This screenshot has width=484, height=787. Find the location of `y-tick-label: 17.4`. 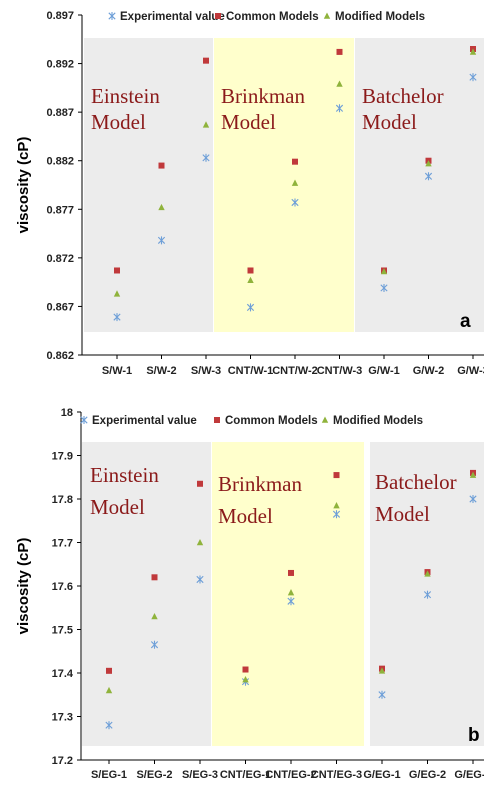

y-tick-label: 17.4 is located at coordinates (63, 674).